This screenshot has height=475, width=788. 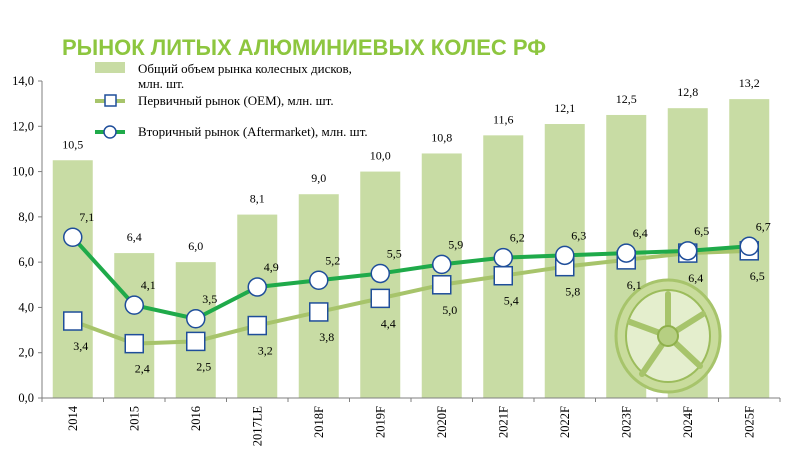 What do you see at coordinates (26, 217) in the screenshot?
I see `y-tick-label: 8,0` at bounding box center [26, 217].